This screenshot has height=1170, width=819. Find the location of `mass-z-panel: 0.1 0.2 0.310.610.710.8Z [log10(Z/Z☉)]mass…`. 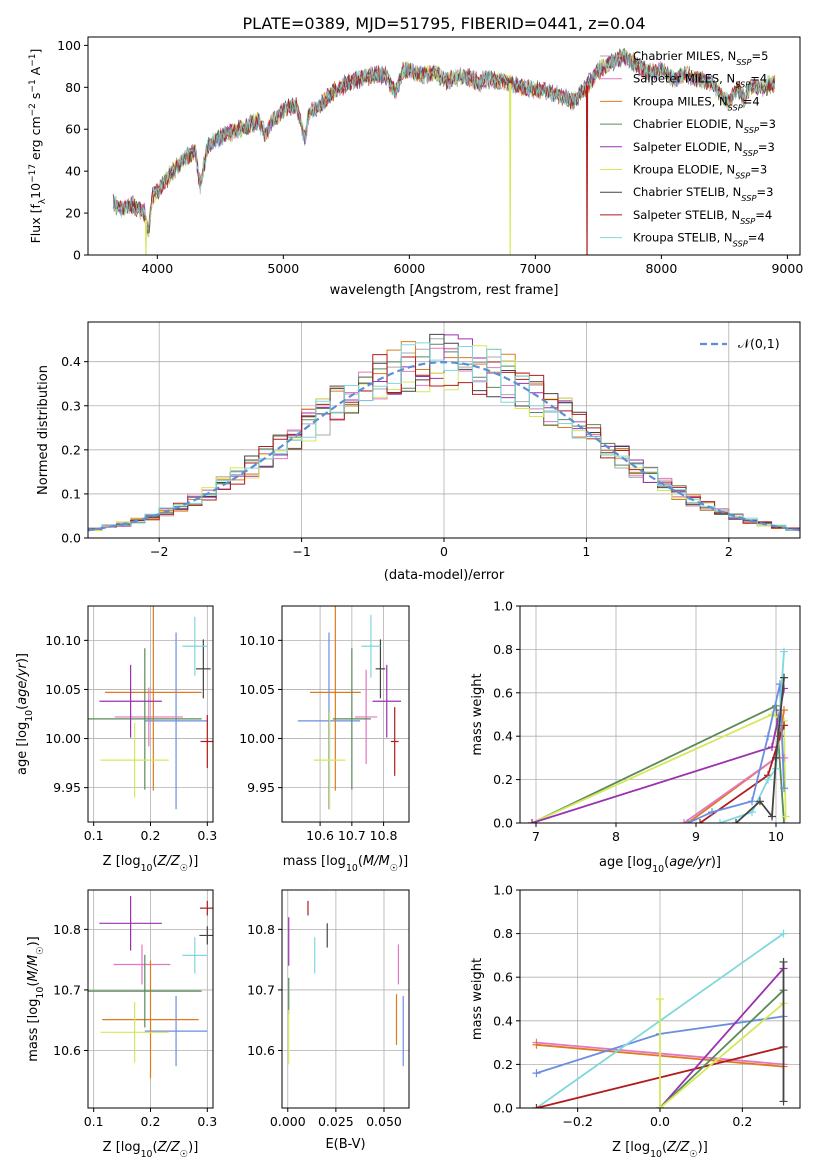

mass-z-panel: 0.1 0.2 0.310.610.710.8Z [log10(Z/Z☉)]mass… is located at coordinates (121, 1024).